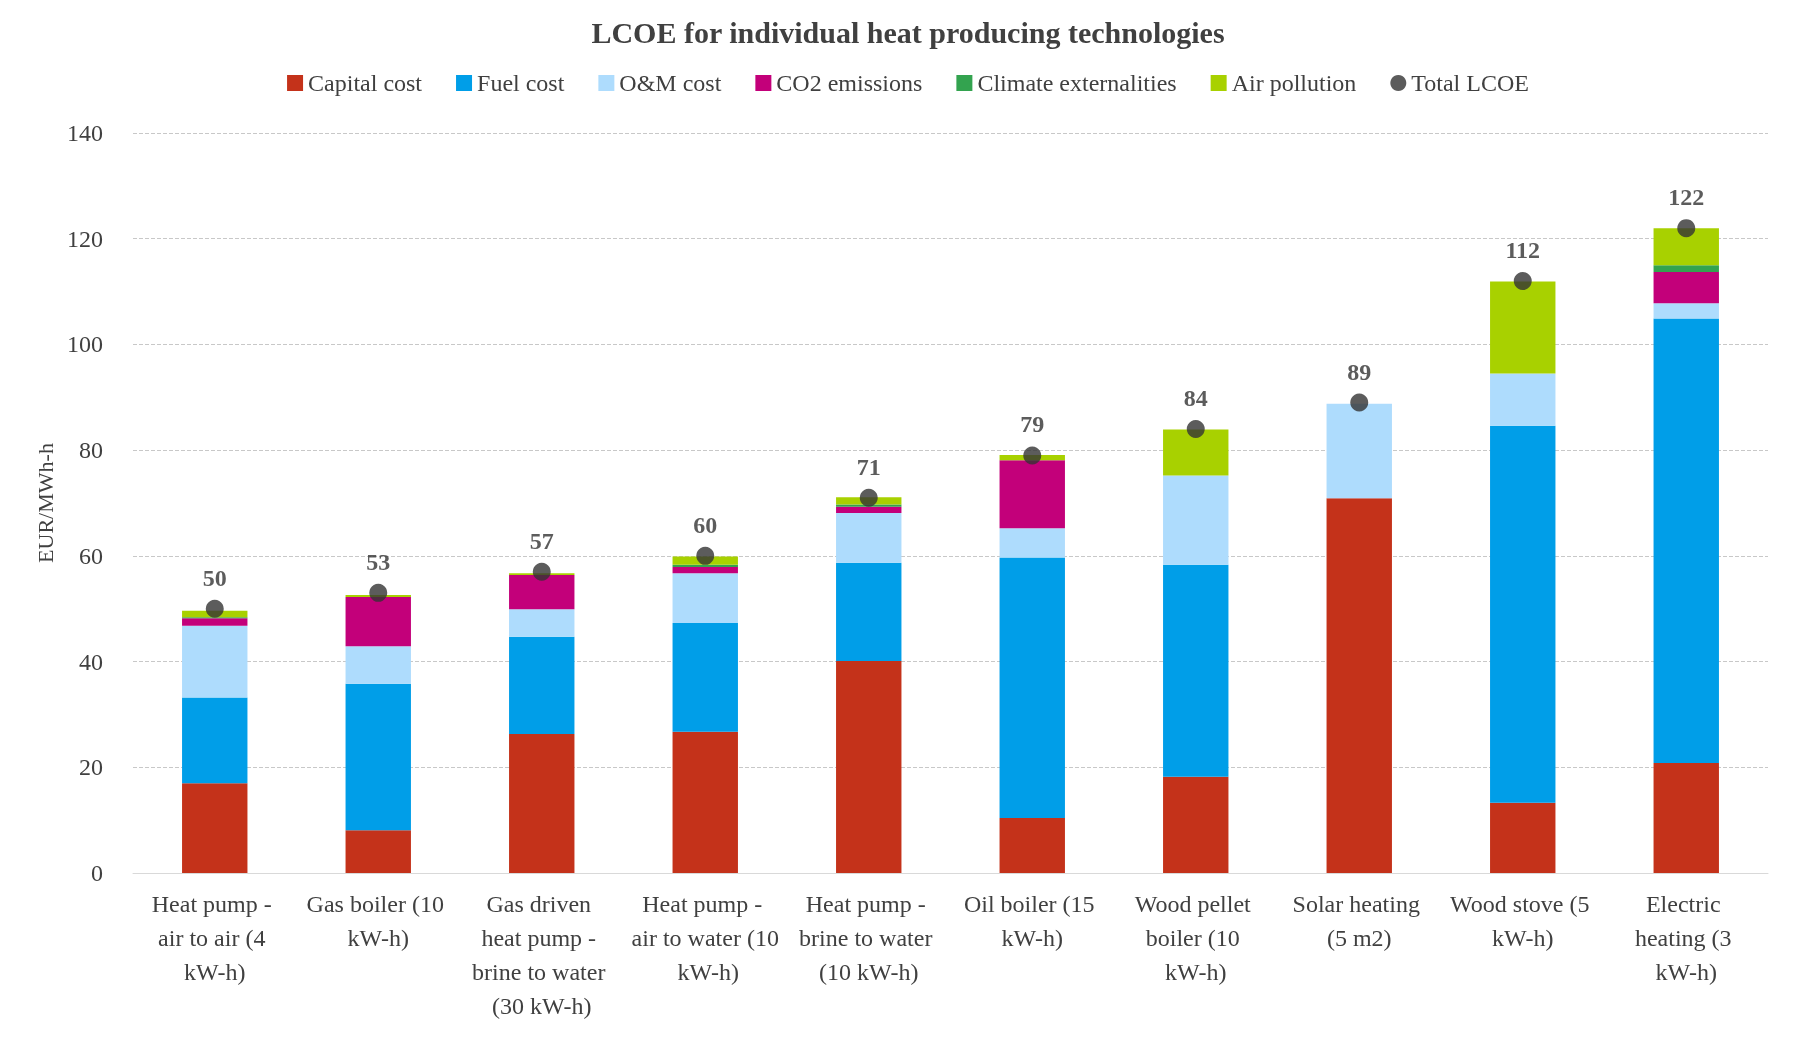 The height and width of the screenshot is (1040, 1819). What do you see at coordinates (91, 767) in the screenshot?
I see `y-tick-label: 20` at bounding box center [91, 767].